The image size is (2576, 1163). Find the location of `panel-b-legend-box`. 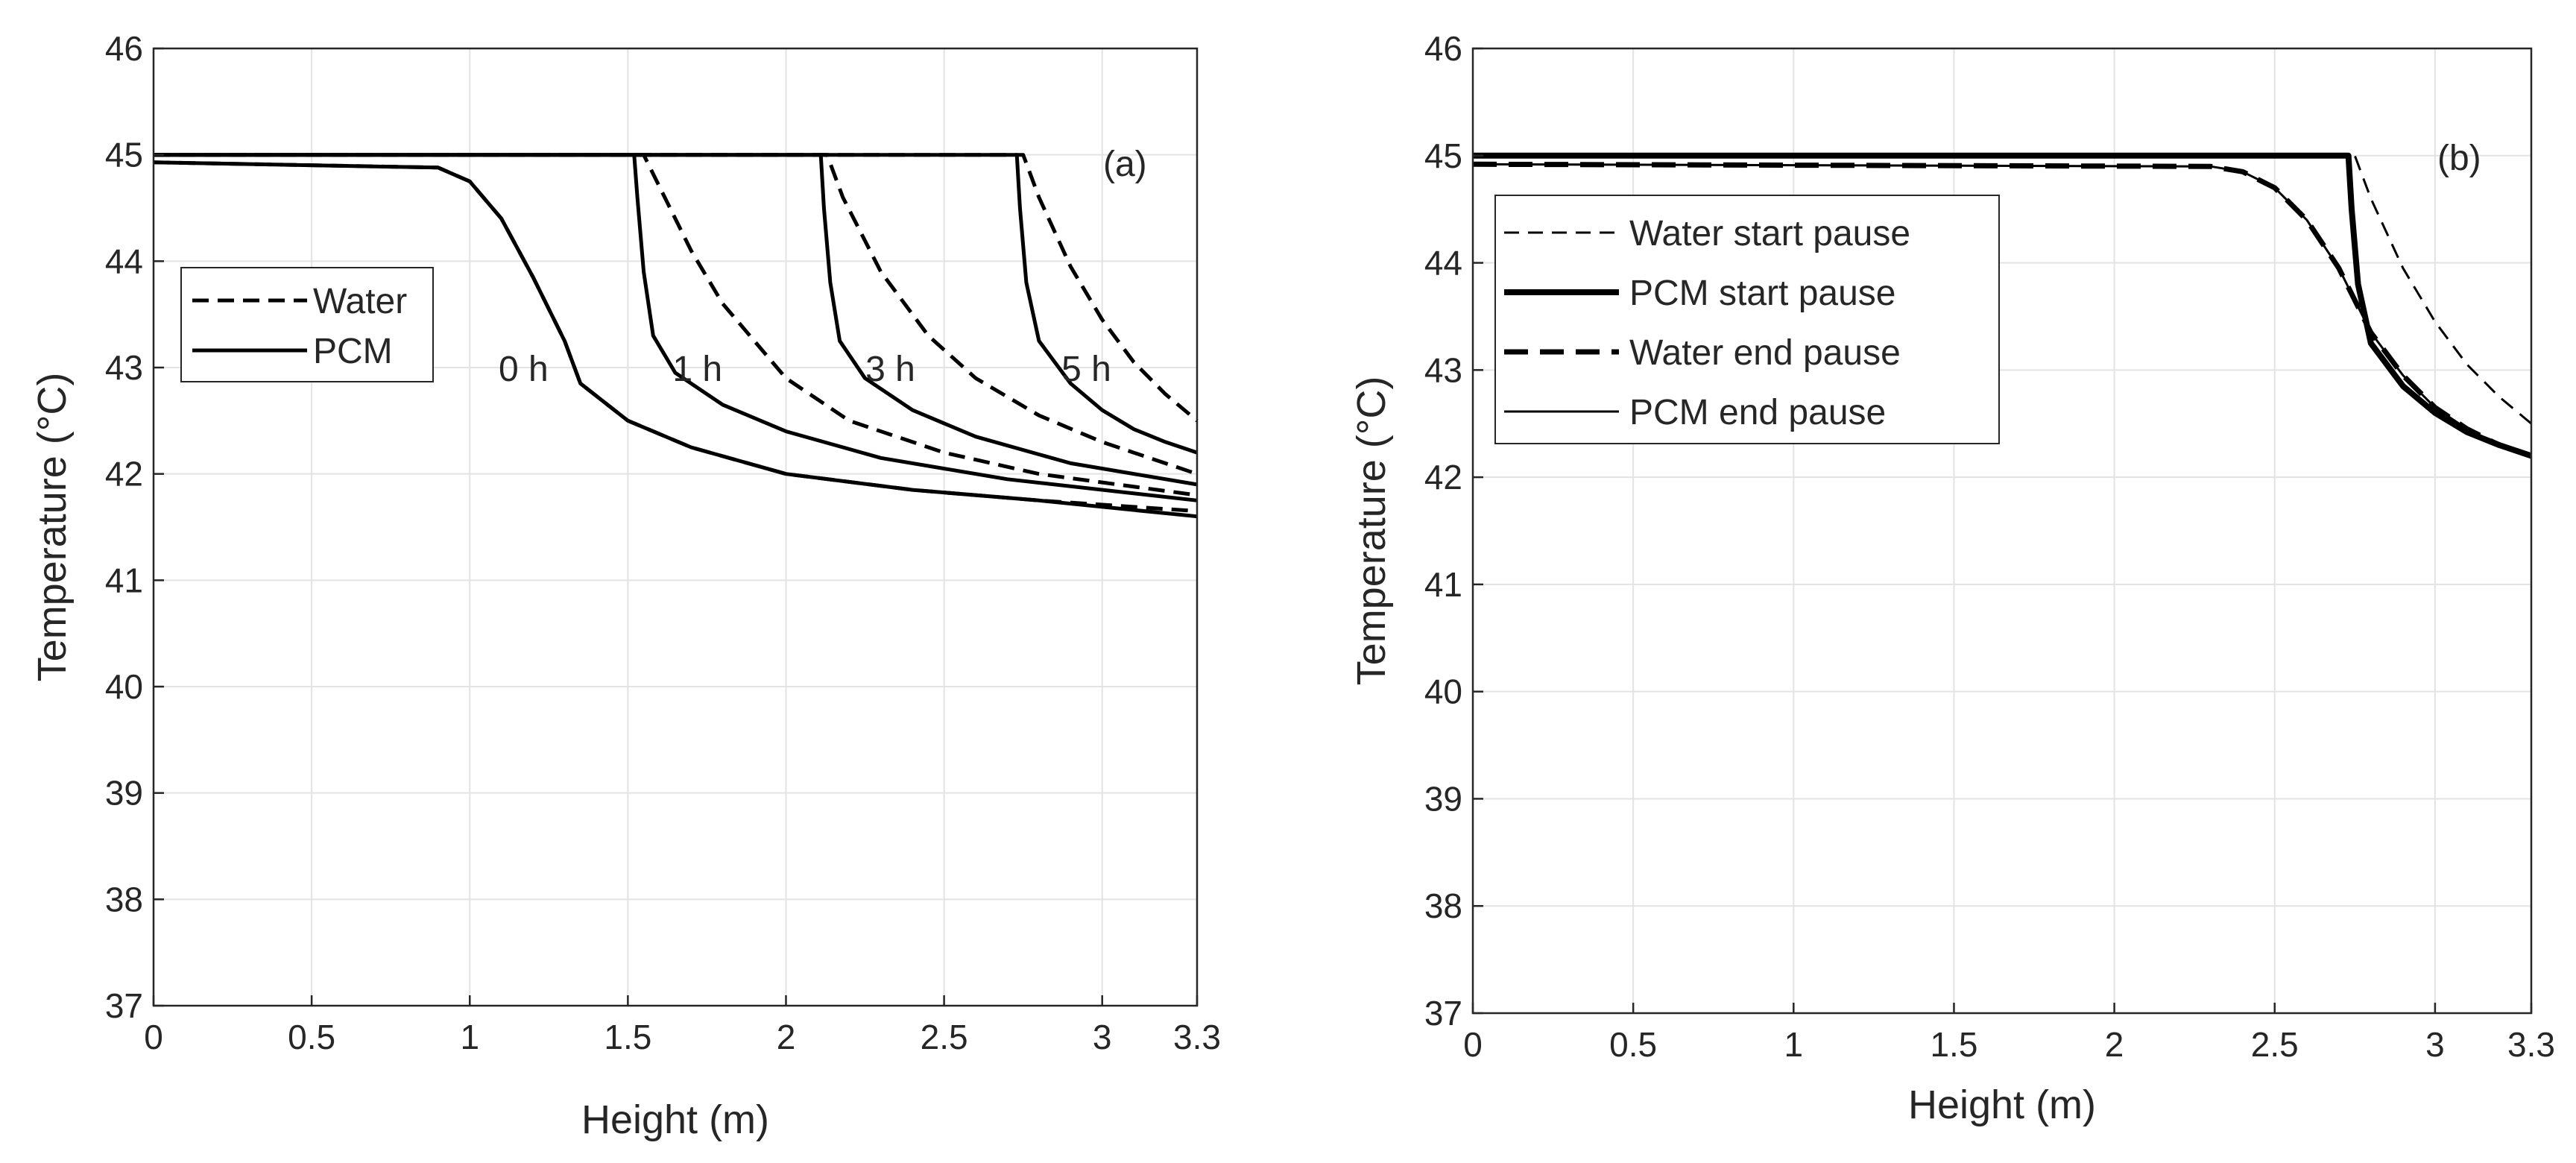

panel-b-legend-box is located at coordinates (1747, 319).